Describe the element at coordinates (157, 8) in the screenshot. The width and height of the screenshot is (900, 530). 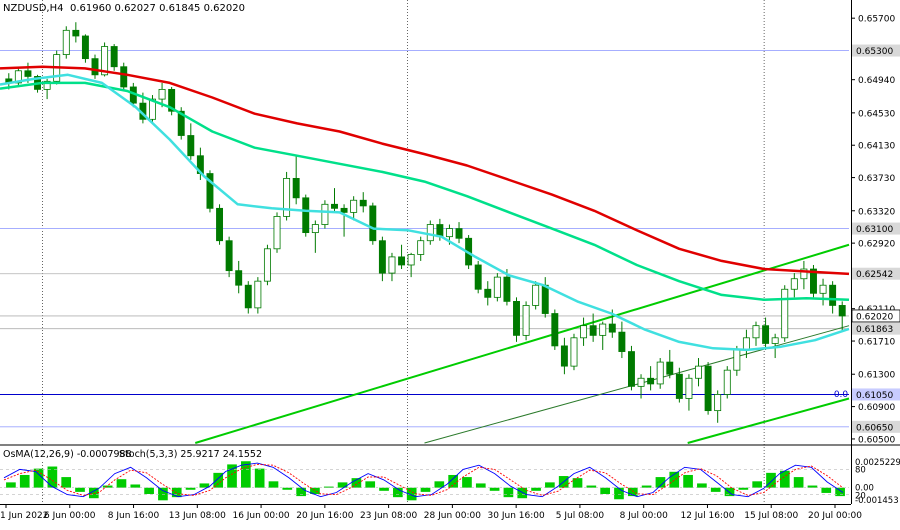
I see `ohlc-values: 0.61960 0.62027 0.61845 0.62020` at that location.